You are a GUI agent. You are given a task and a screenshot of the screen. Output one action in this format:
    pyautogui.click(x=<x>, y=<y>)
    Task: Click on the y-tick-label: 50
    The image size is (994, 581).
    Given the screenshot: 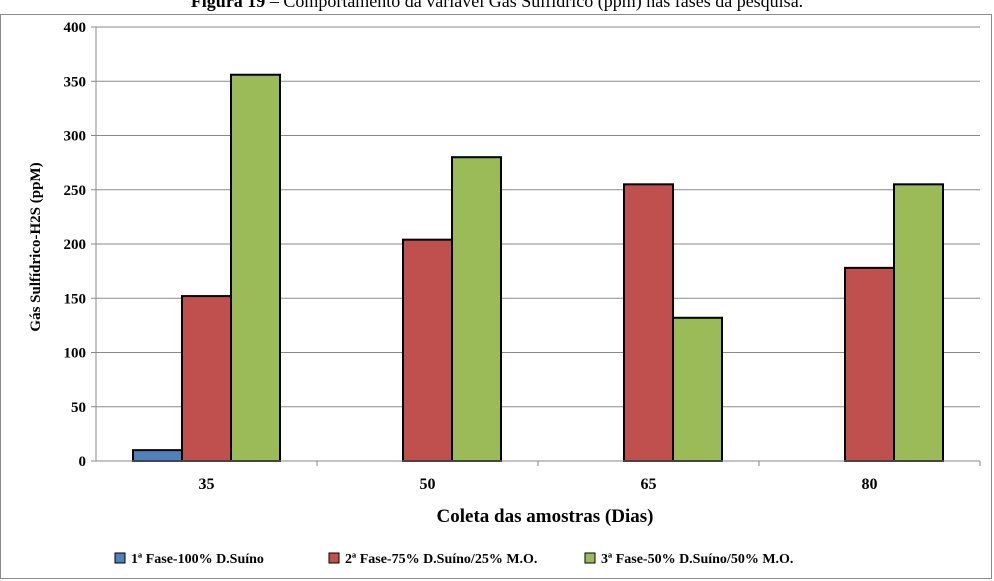 What is the action you would take?
    pyautogui.click(x=78, y=408)
    